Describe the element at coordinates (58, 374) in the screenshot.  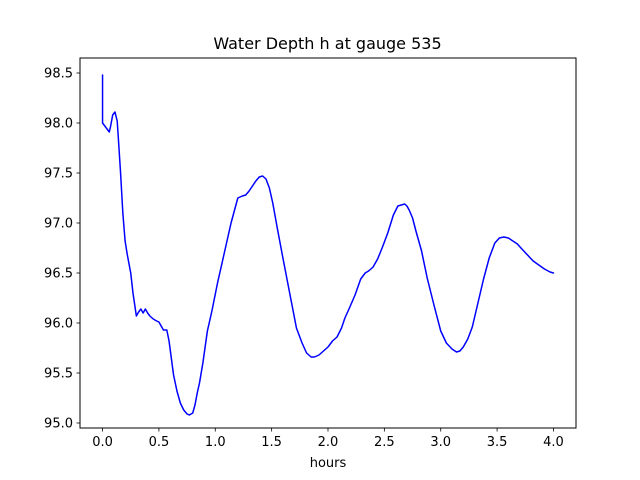
I see `y-tick-label: 95.5` at that location.